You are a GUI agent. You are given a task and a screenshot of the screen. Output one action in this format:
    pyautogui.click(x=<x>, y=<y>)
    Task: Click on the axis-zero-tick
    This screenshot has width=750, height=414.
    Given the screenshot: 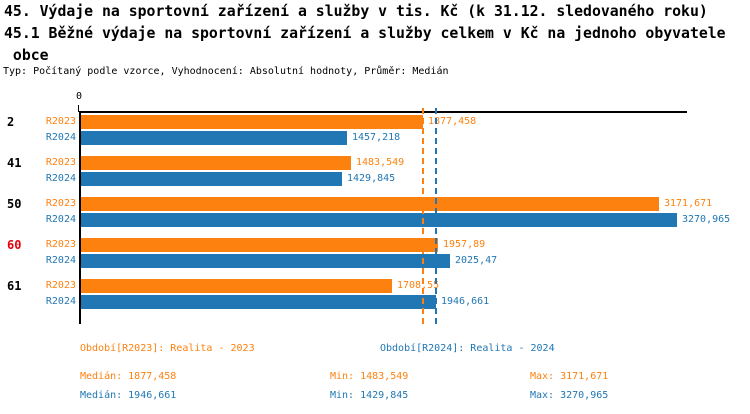 What is the action you would take?
    pyautogui.click(x=78, y=108)
    